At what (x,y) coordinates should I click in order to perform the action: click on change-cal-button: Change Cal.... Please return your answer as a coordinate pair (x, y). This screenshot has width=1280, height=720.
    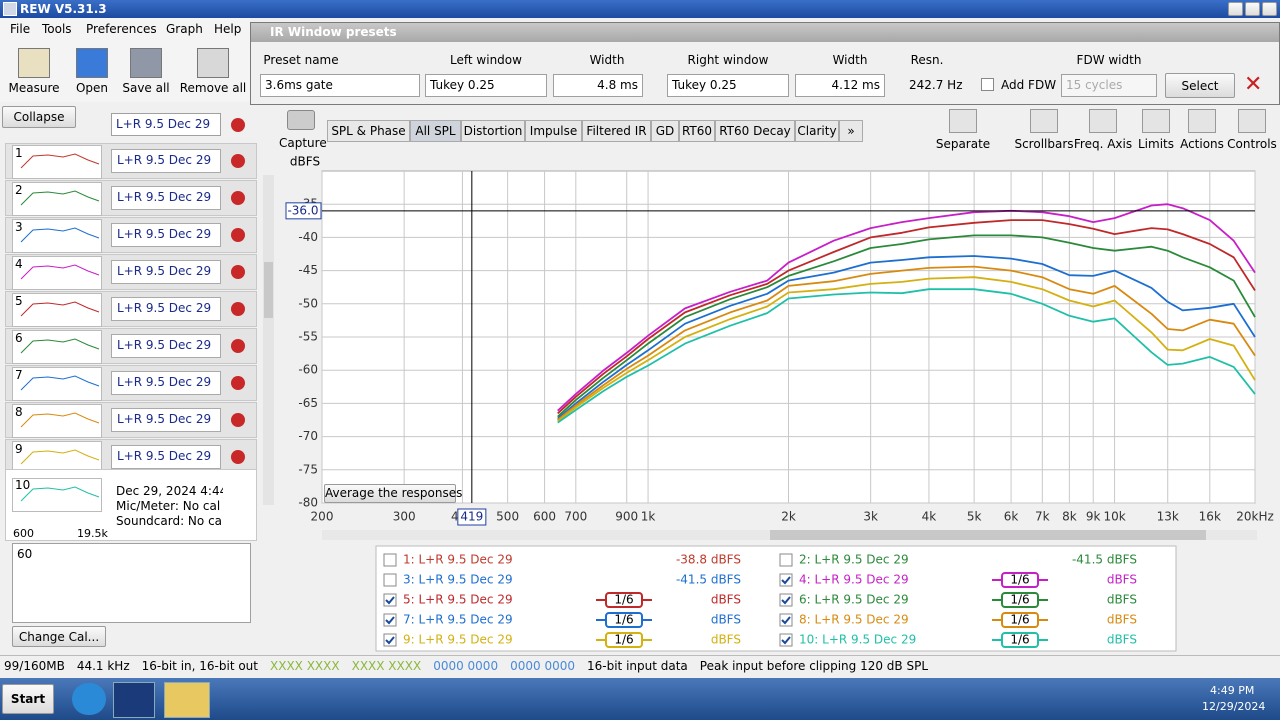
    Looking at the image, I should click on (59, 636).